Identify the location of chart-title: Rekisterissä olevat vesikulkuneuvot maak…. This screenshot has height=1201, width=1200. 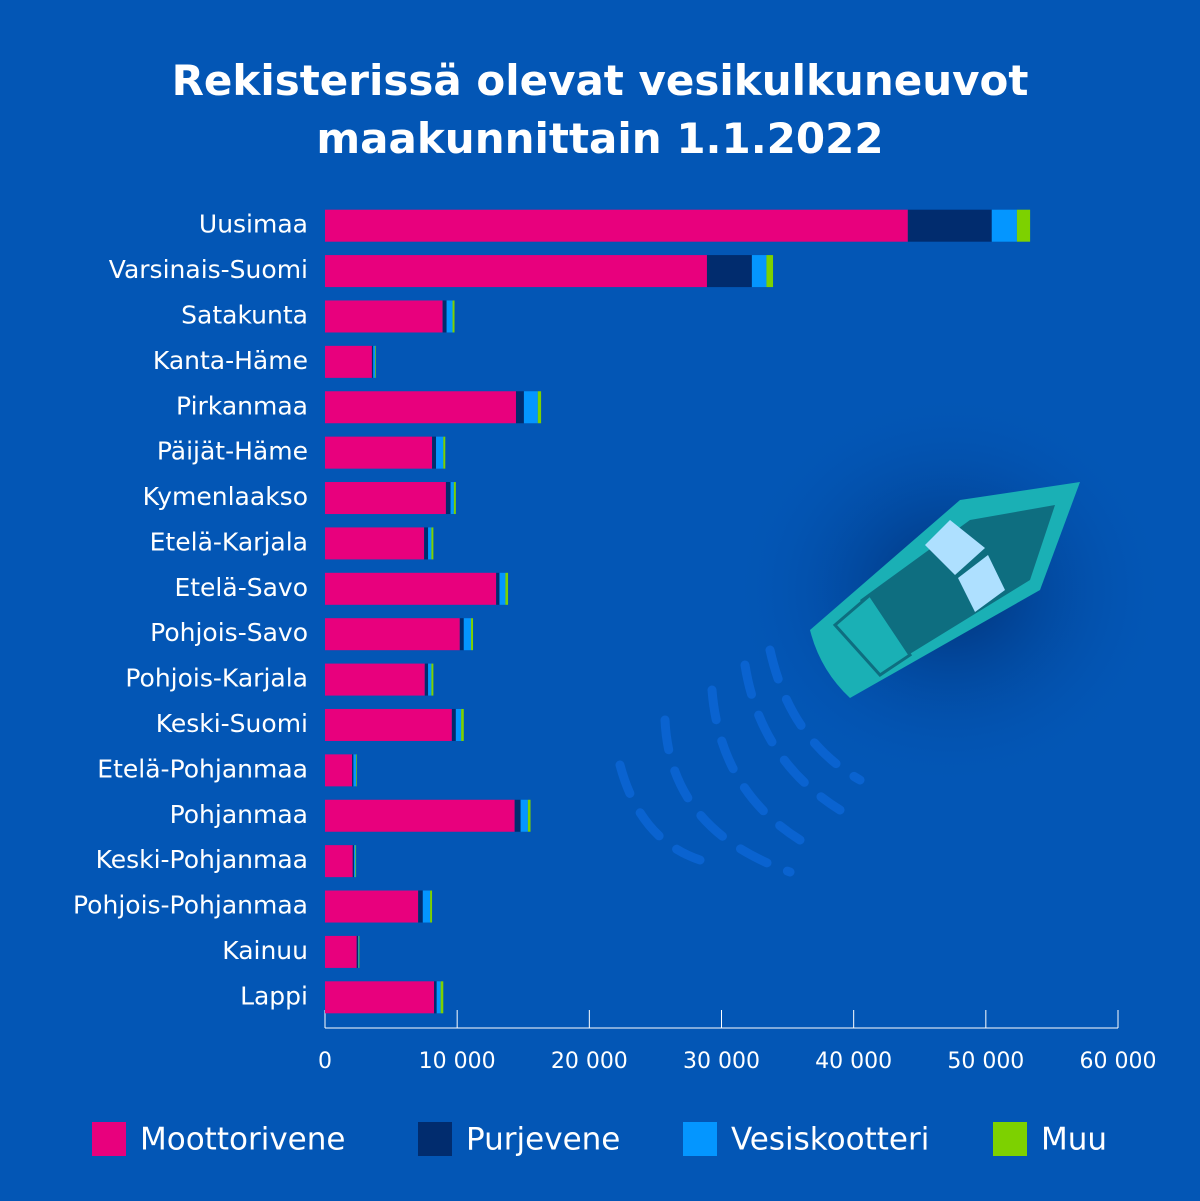
(600, 109).